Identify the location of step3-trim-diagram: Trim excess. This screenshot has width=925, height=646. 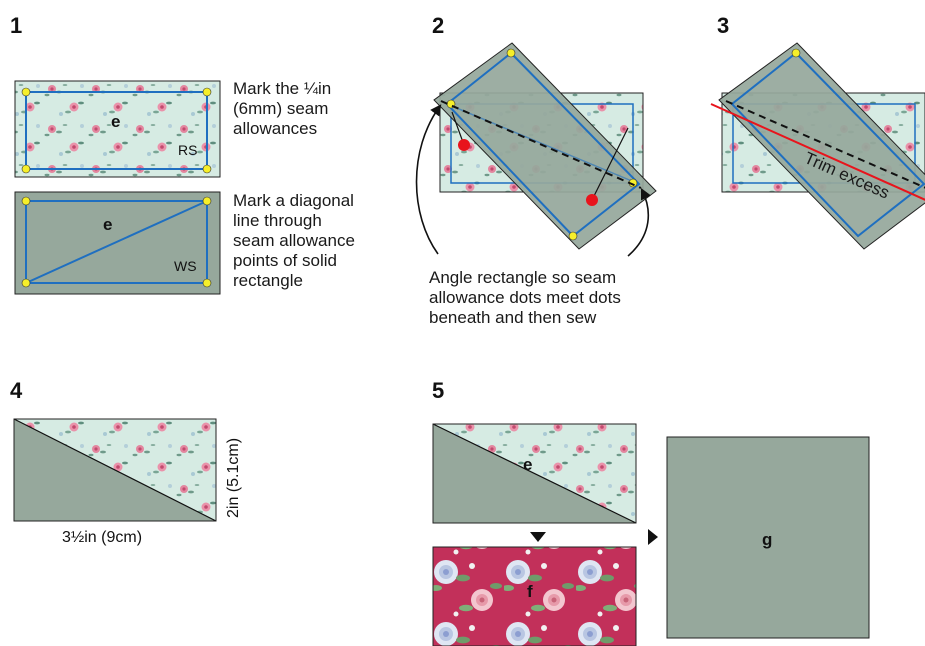
(817, 146).